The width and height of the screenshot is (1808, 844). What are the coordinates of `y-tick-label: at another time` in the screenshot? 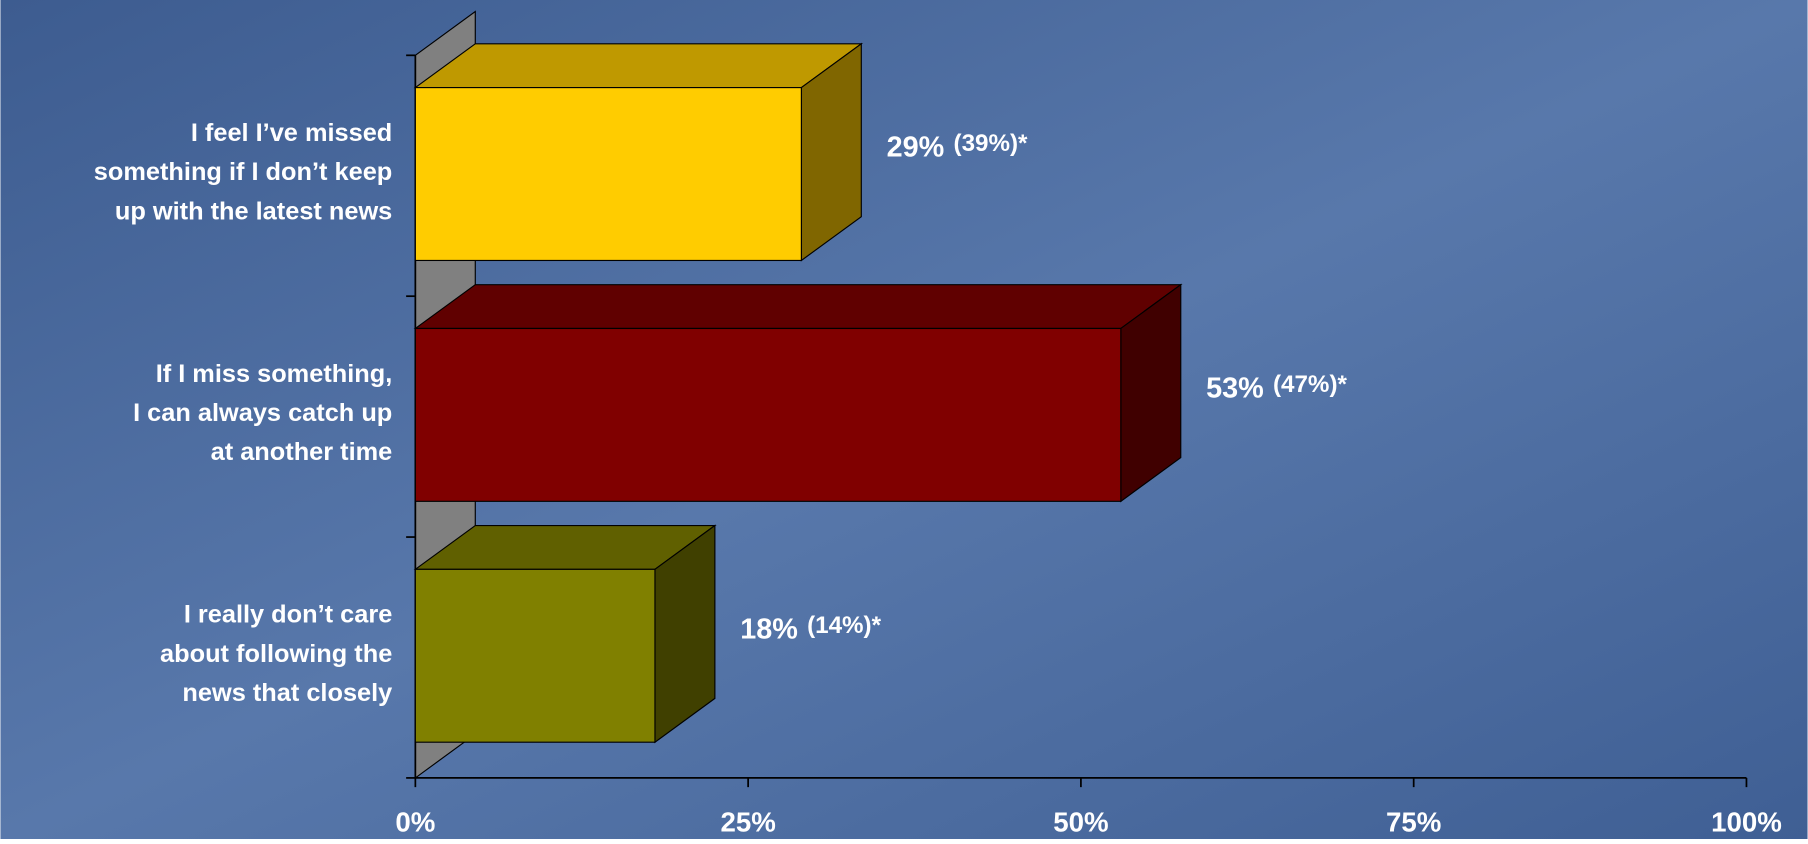 It's located at (302, 452).